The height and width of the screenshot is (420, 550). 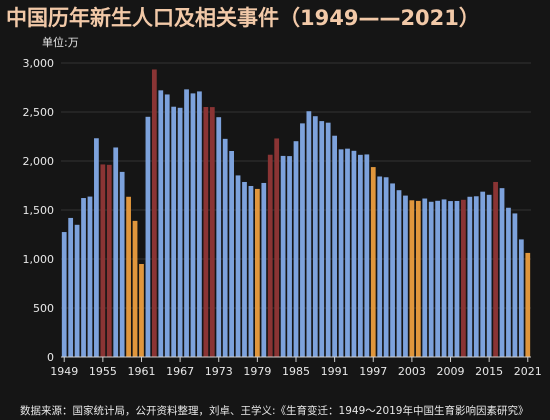 What do you see at coordinates (335, 371) in the screenshot?
I see `x-tick-label: 1991` at bounding box center [335, 371].